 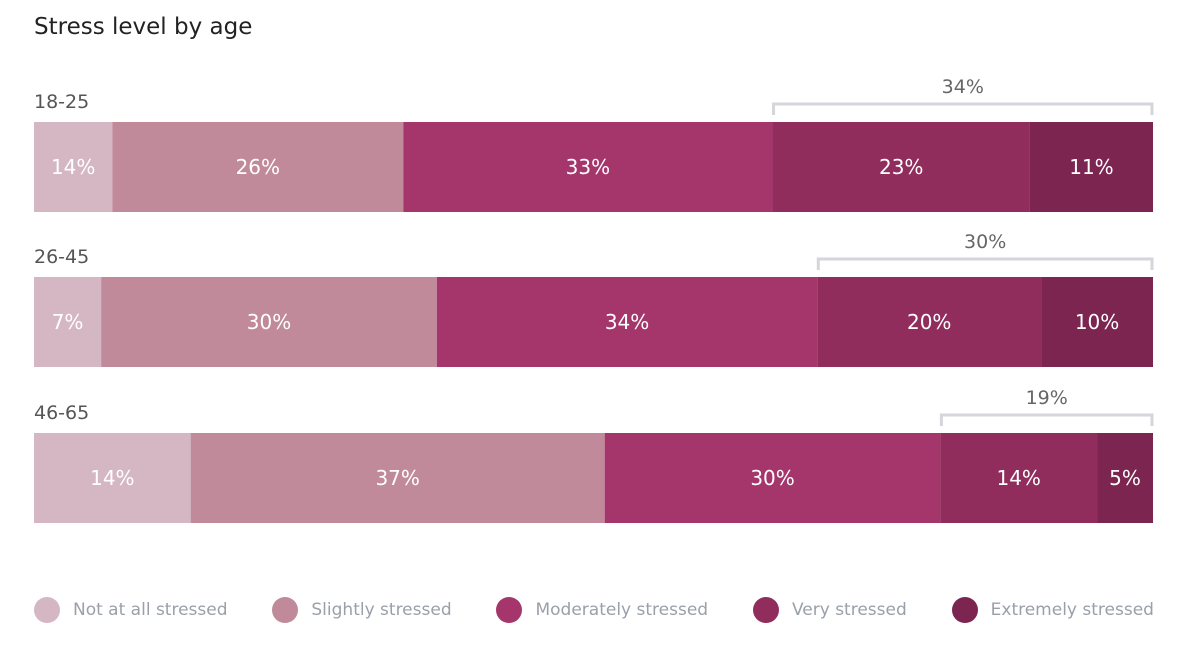 I want to click on data-label: 34%, so click(x=627, y=322).